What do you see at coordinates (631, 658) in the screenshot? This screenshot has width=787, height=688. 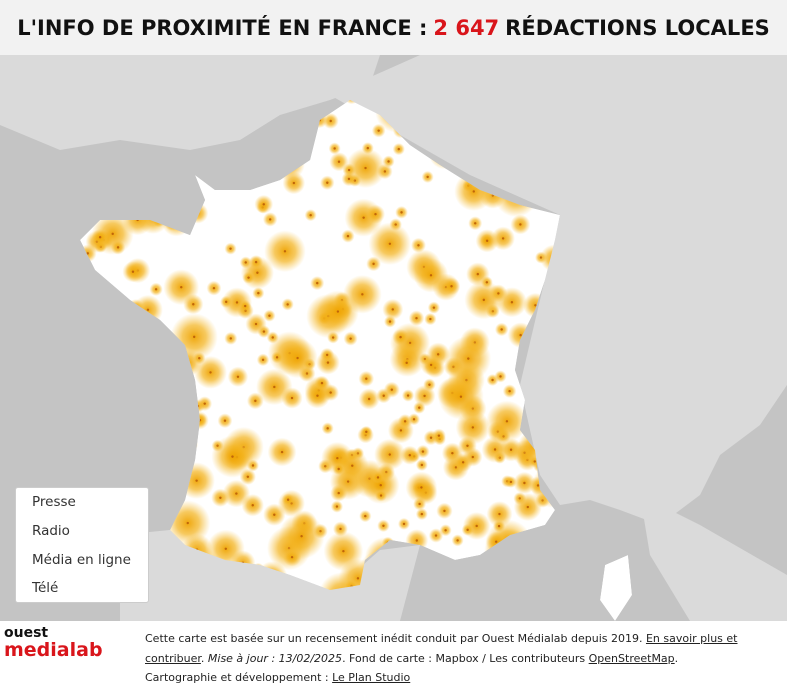 I see `link: OpenStreetMap` at bounding box center [631, 658].